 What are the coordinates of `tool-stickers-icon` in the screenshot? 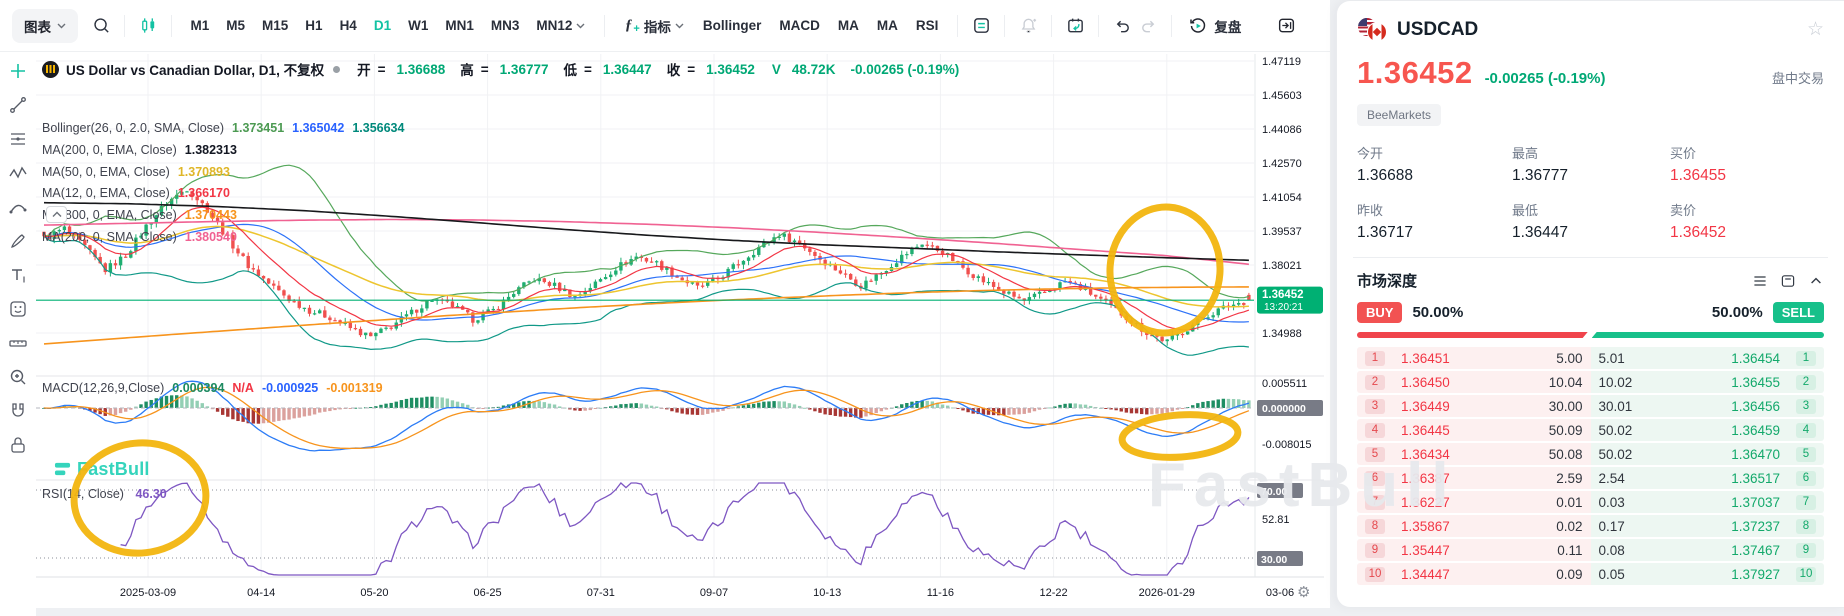 It's located at (18, 308).